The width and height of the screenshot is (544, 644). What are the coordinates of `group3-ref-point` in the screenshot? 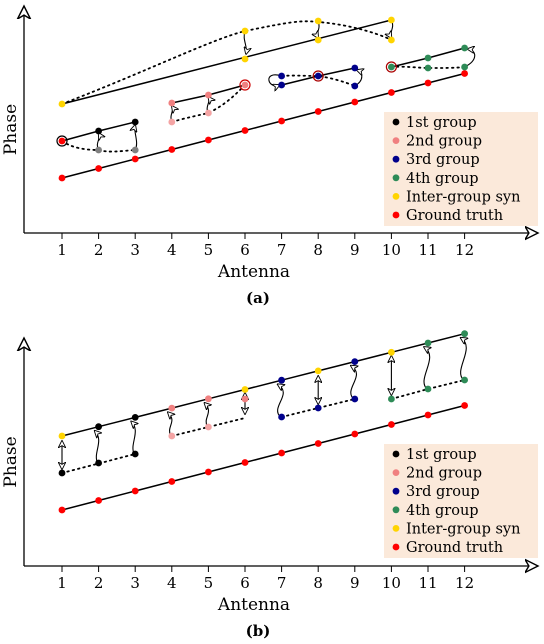 It's located at (318, 76).